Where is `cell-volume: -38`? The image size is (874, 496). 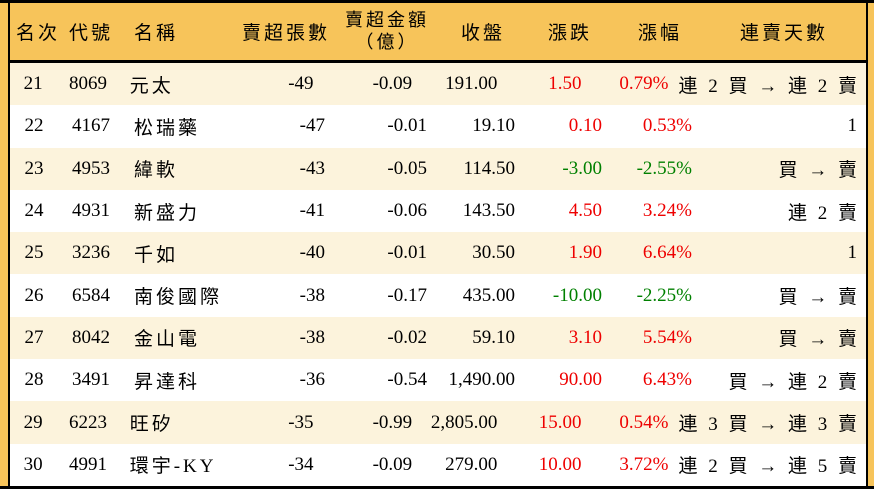 cell-volume: -38 is located at coordinates (312, 337).